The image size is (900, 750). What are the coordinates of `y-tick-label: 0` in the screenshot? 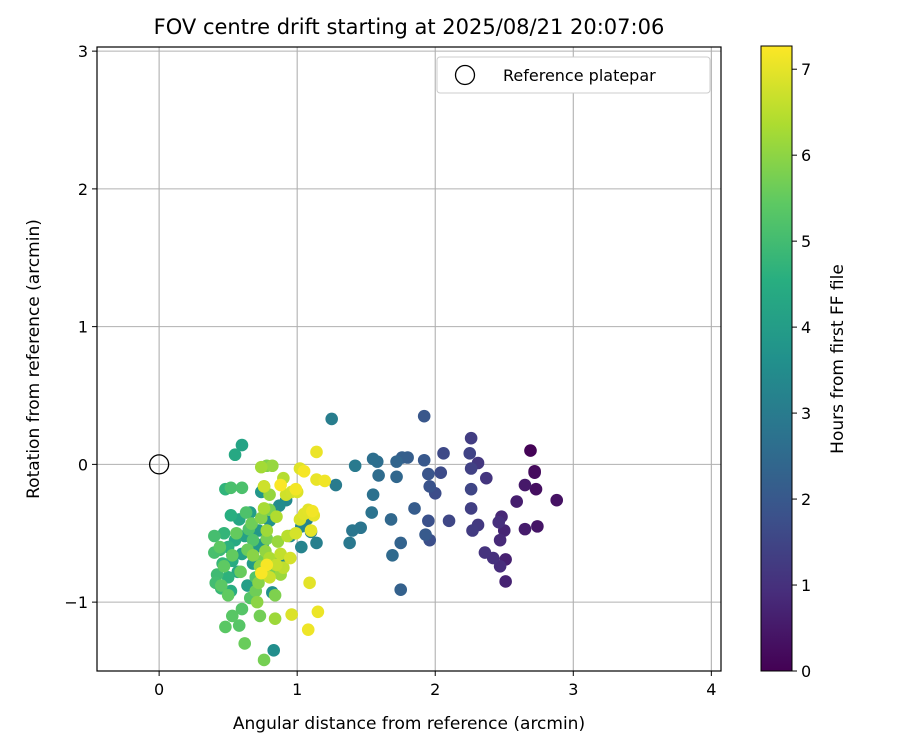 It's located at (83, 464).